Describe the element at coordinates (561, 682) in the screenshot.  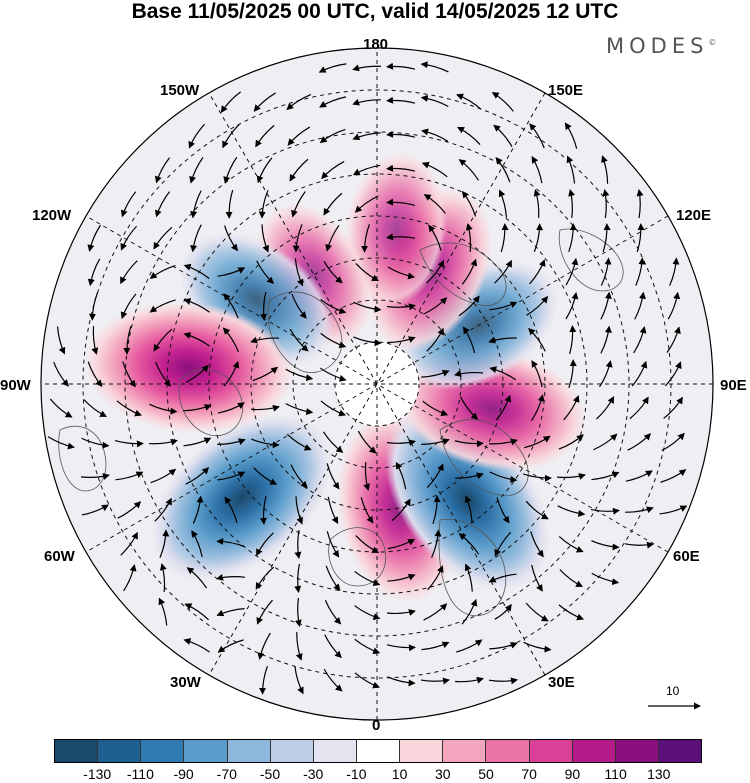
I see `lon-label-30e: 30E` at that location.